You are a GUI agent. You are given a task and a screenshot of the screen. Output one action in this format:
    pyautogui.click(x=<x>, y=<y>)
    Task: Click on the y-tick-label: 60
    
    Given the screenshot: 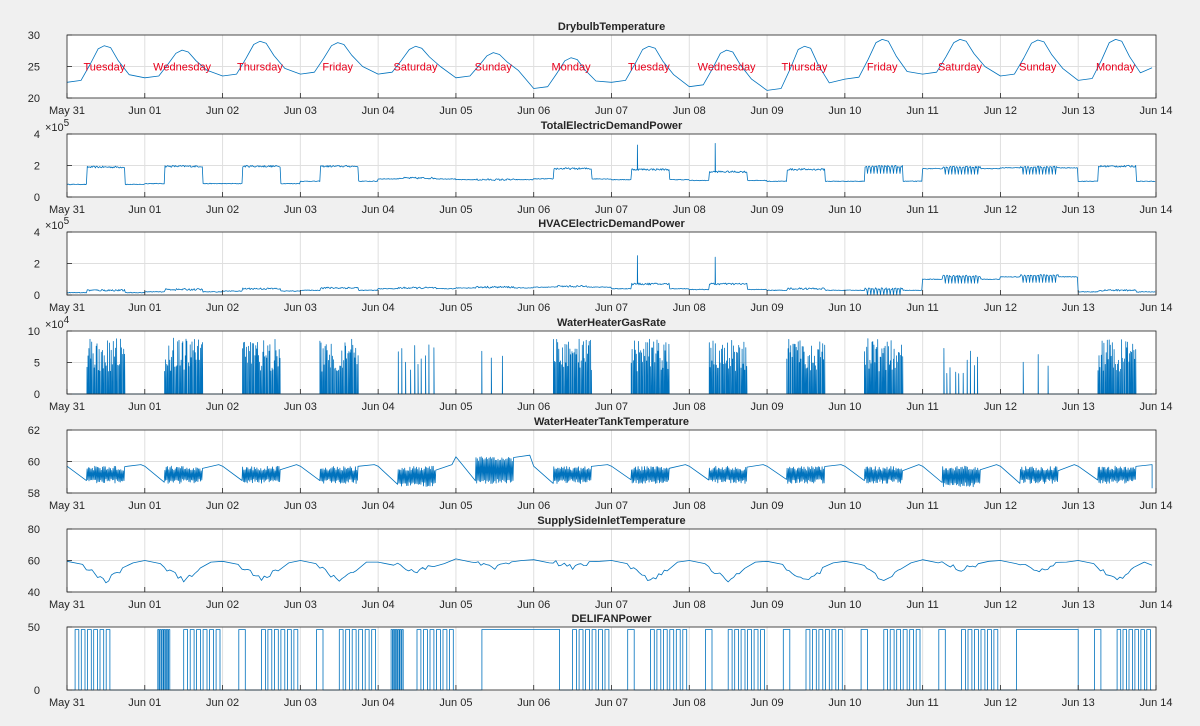 What is the action you would take?
    pyautogui.click(x=34, y=463)
    